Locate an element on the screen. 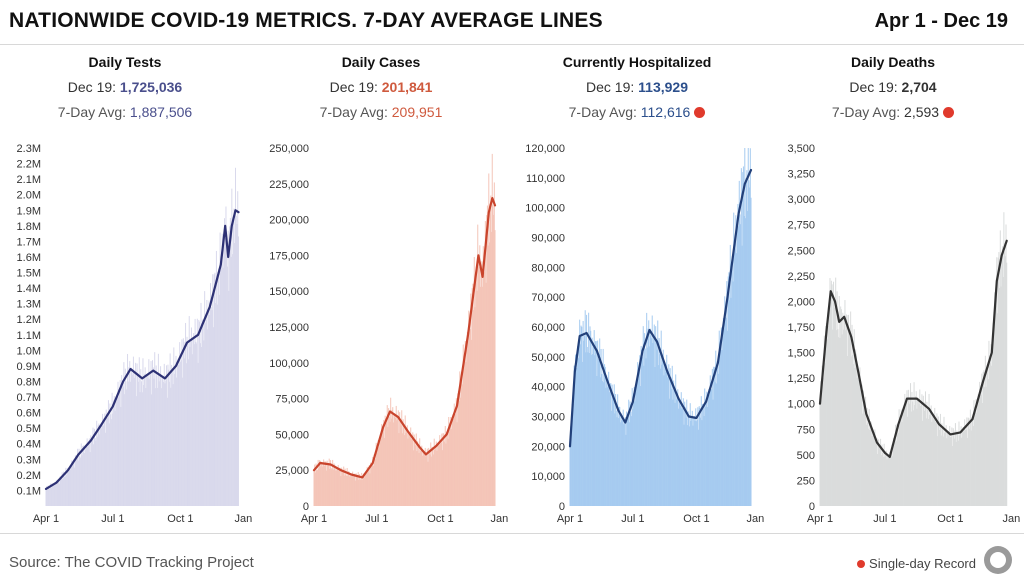  panel-title: Daily Tests is located at coordinates (125, 62).